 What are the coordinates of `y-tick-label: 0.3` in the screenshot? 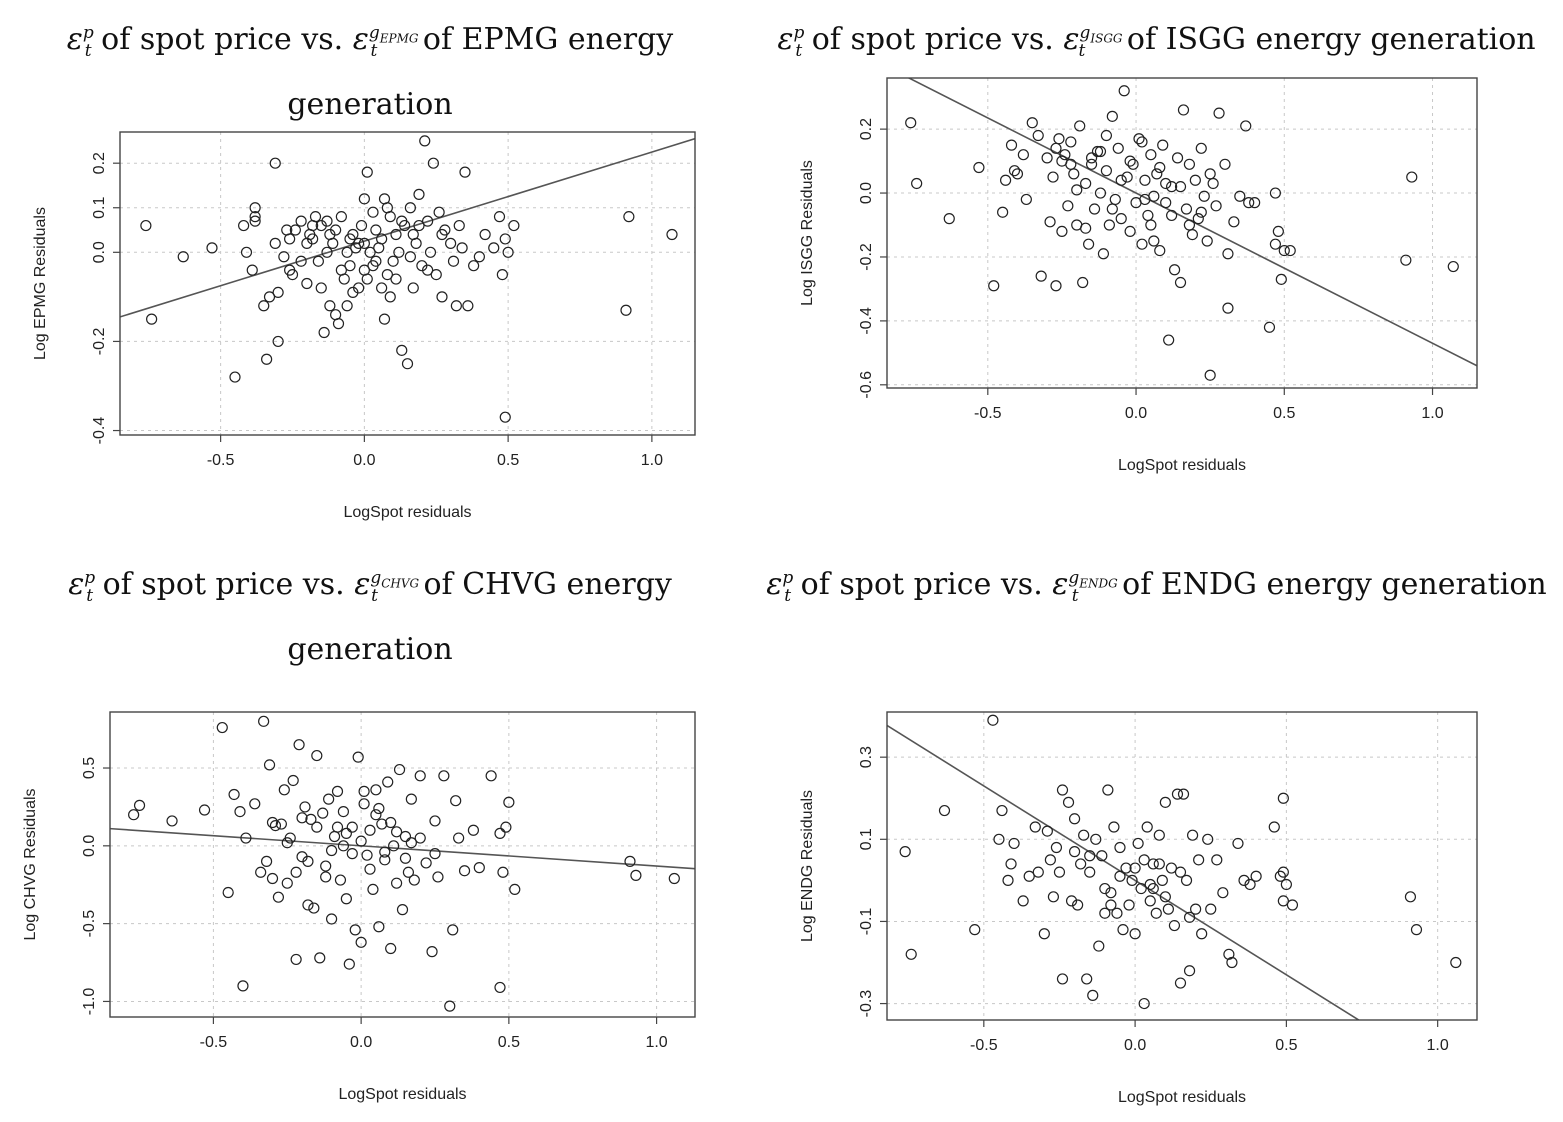 It's located at (866, 757).